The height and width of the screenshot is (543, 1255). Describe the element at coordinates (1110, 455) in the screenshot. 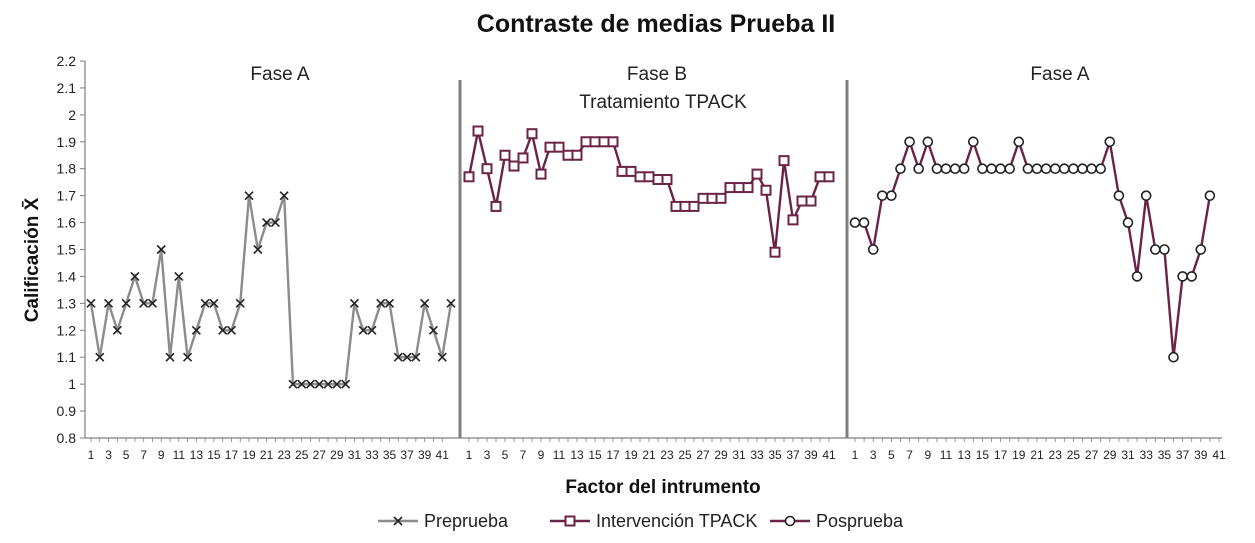

I see `x-tick-label: 29` at that location.